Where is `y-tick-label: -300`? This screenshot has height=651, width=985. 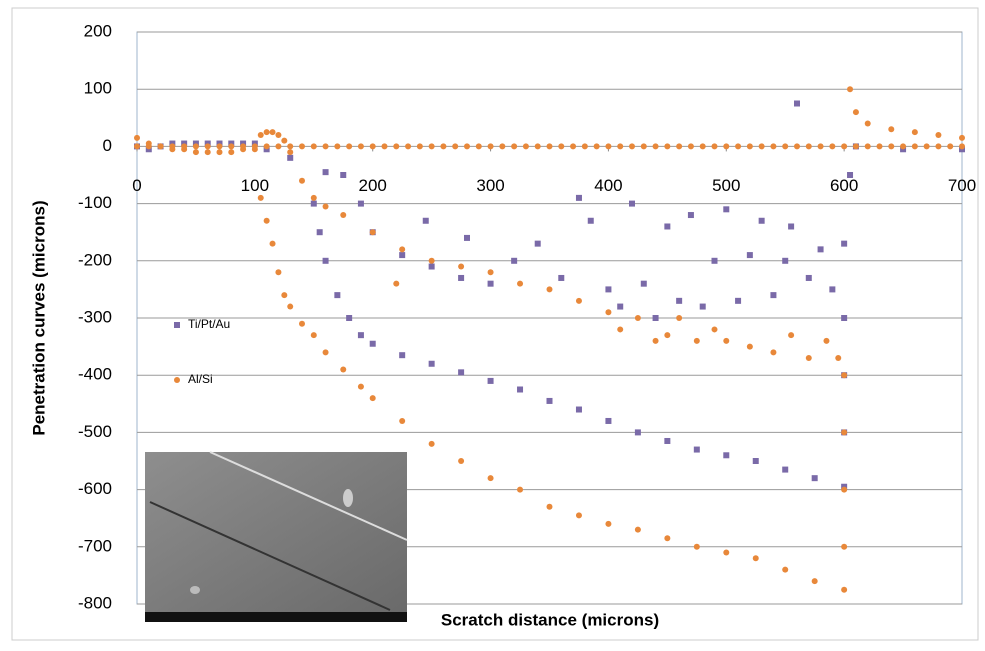
y-tick-label: -300 is located at coordinates (95, 316).